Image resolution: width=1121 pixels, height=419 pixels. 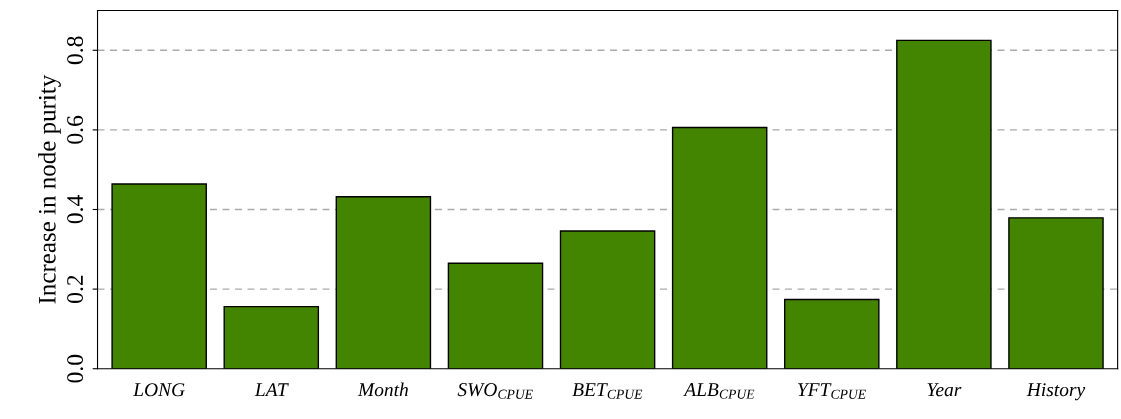 I want to click on x-tick-label: History, so click(x=1056, y=392).